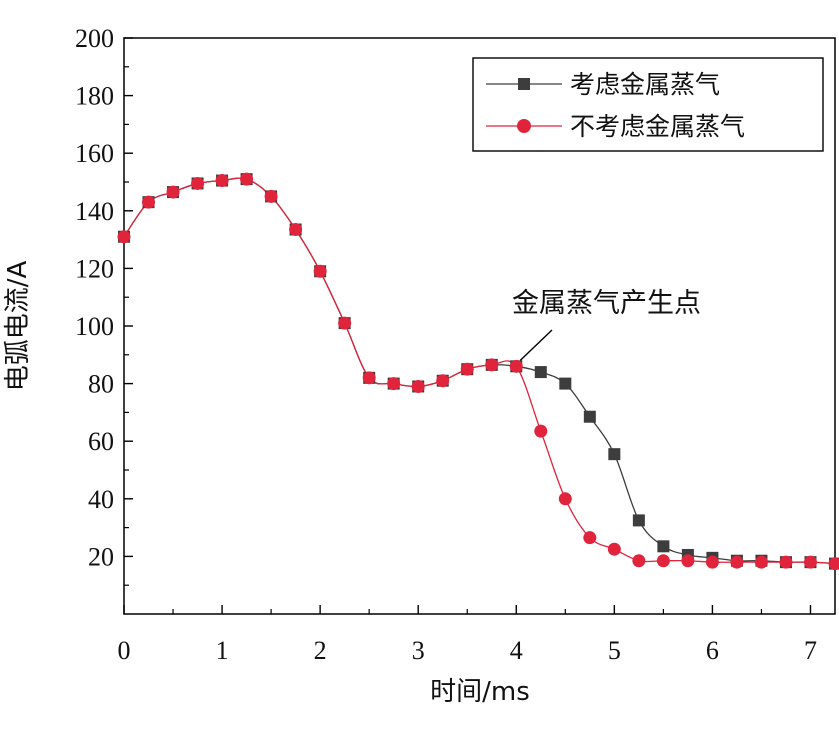  Describe the element at coordinates (94, 153) in the screenshot. I see `y-tick-label: 160` at that location.